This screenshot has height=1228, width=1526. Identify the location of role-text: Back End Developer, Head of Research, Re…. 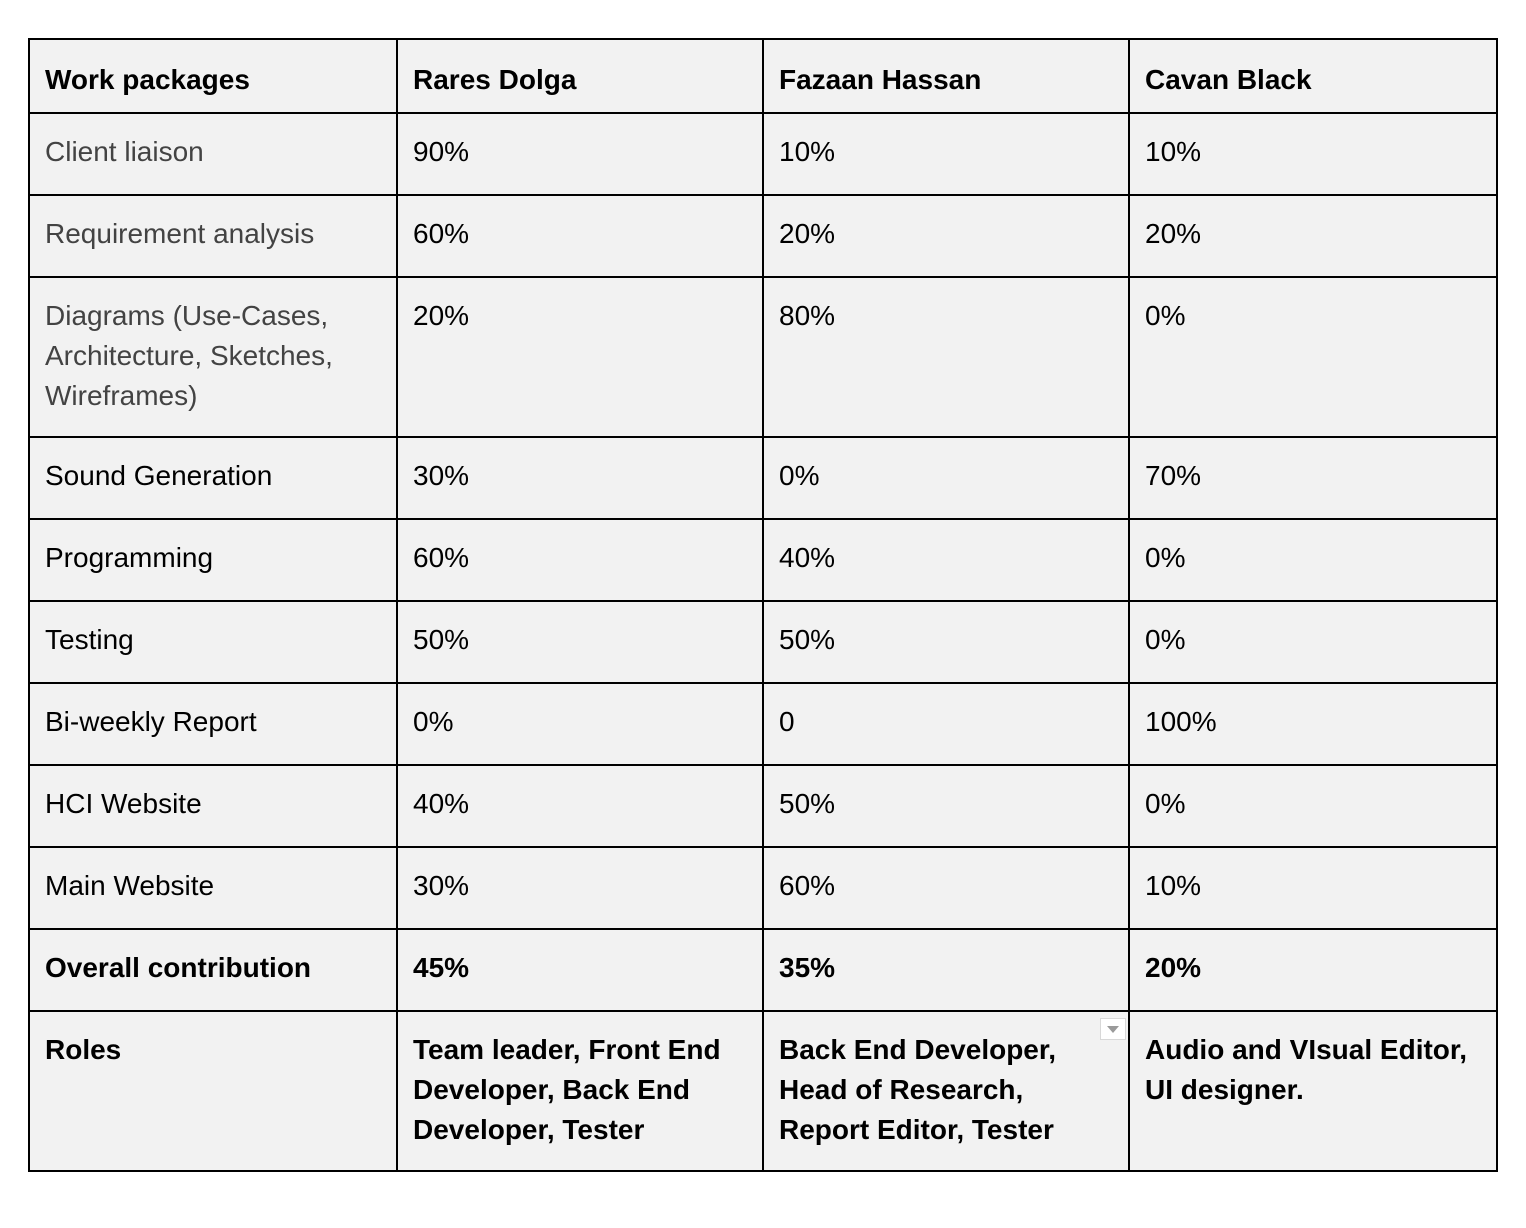
(918, 1089).